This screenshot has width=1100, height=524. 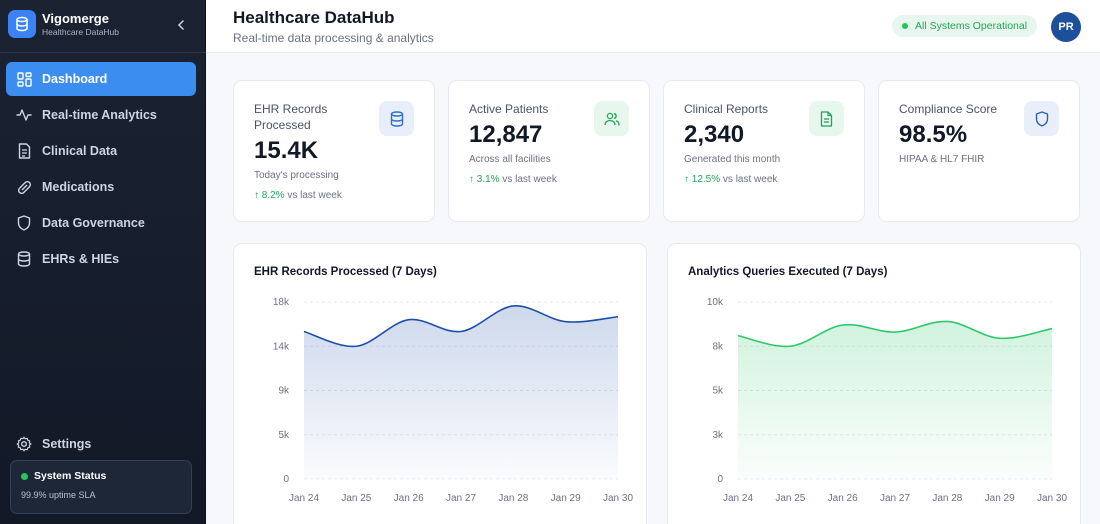 I want to click on chevron-left-icon, so click(x=180, y=25).